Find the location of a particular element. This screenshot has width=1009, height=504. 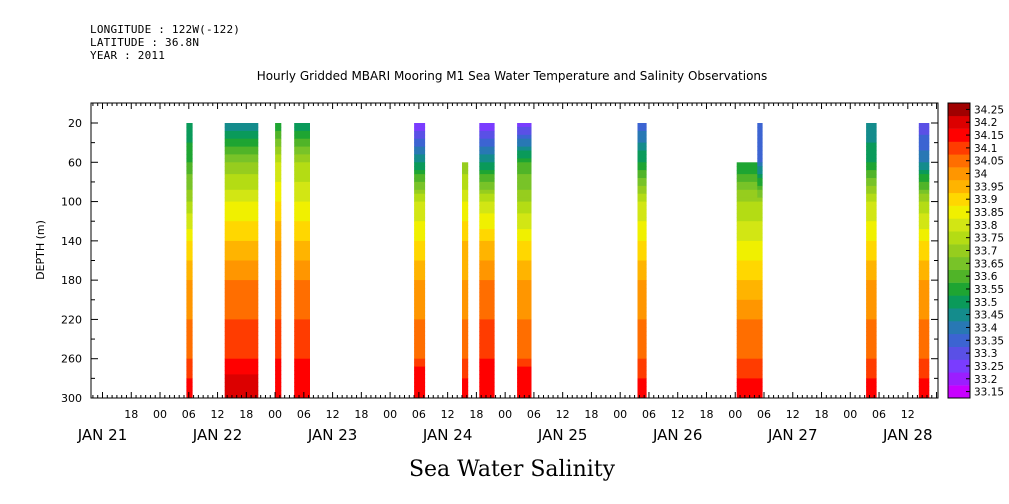

y-tick-label: 220 is located at coordinates (71, 319).